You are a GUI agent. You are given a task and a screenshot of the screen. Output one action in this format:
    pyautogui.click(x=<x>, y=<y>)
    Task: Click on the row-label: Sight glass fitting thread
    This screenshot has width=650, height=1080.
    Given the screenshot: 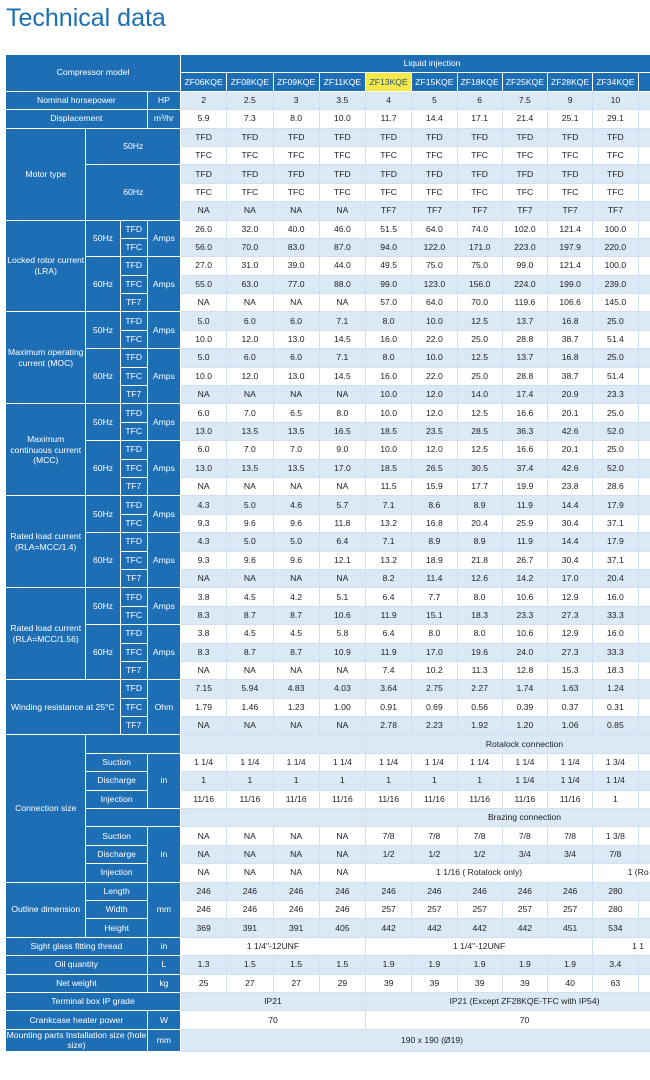 What is the action you would take?
    pyautogui.click(x=76, y=946)
    